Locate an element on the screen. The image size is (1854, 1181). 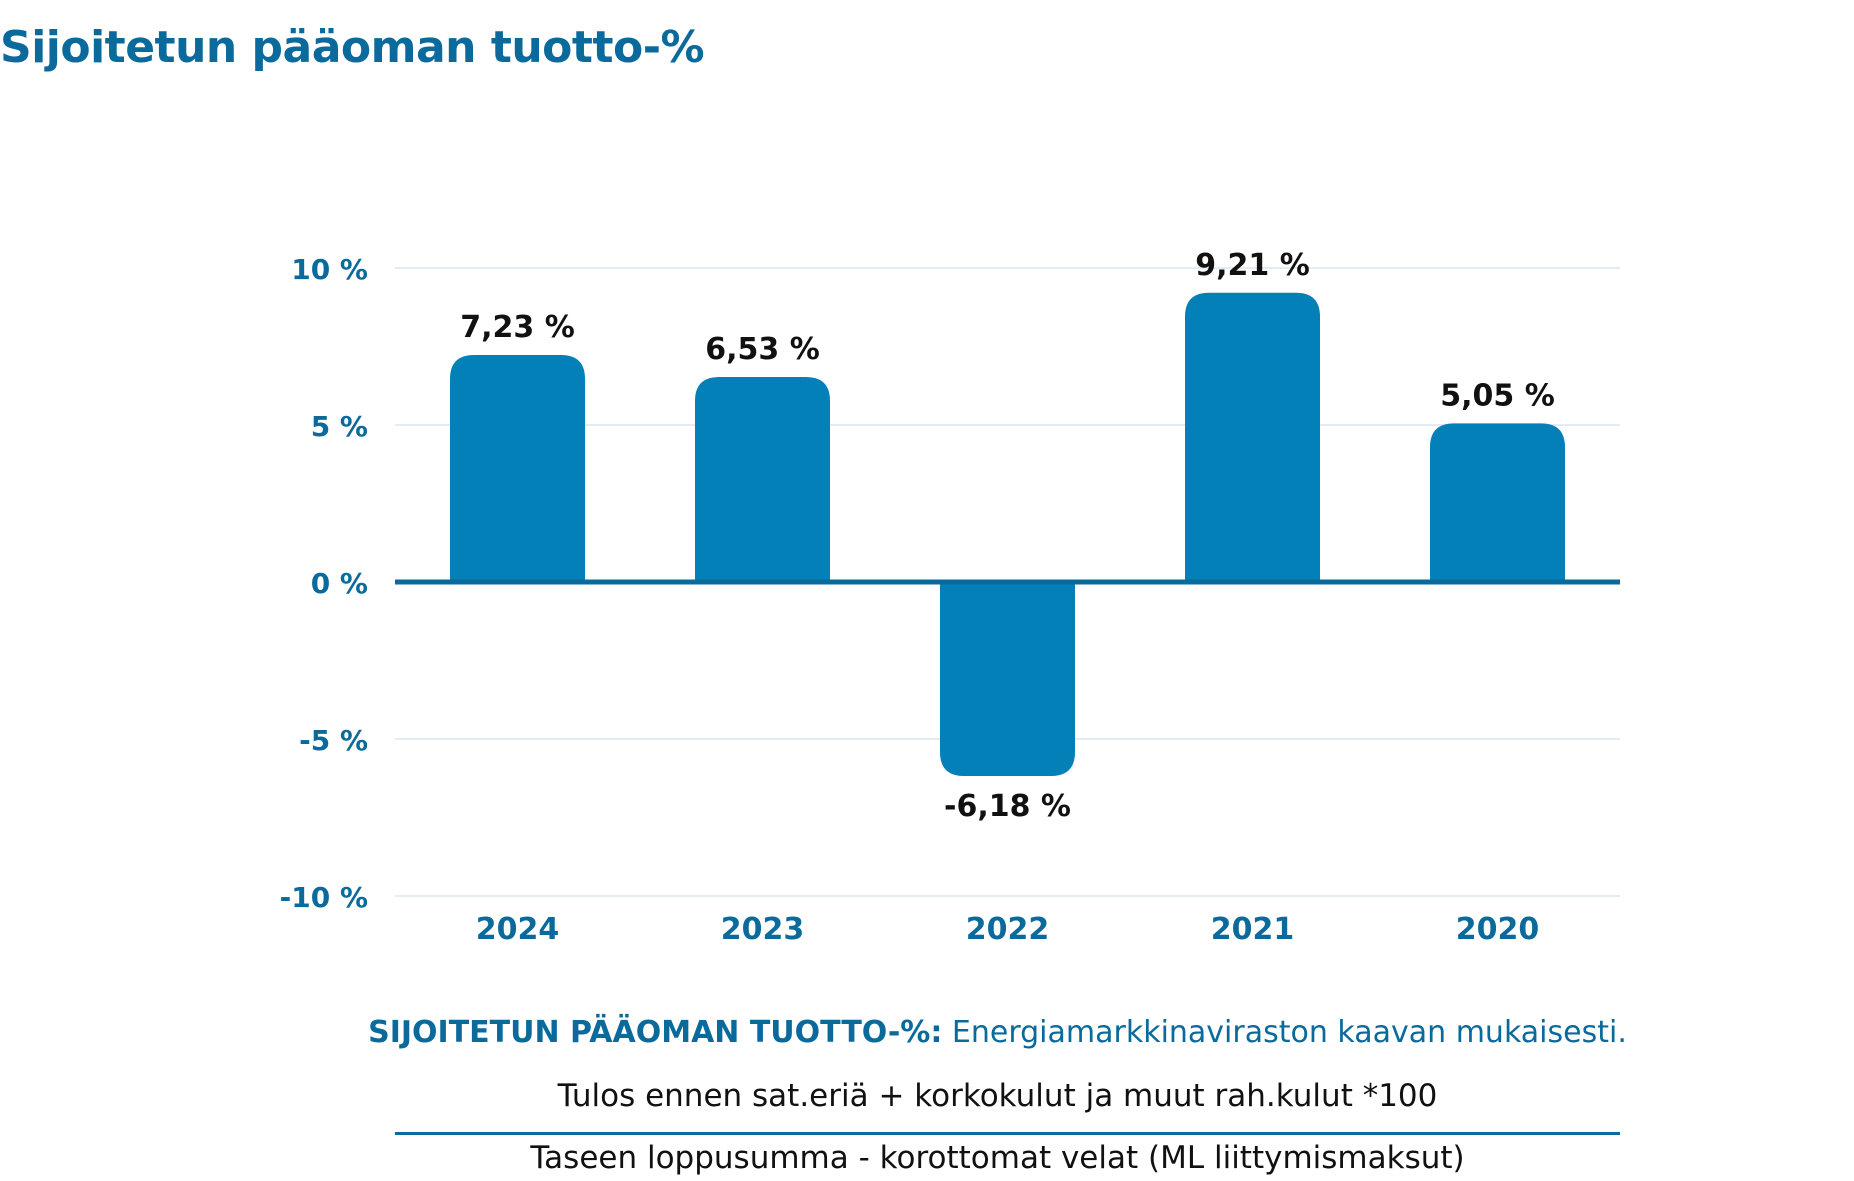
formula-divider is located at coordinates (1007, 1133).